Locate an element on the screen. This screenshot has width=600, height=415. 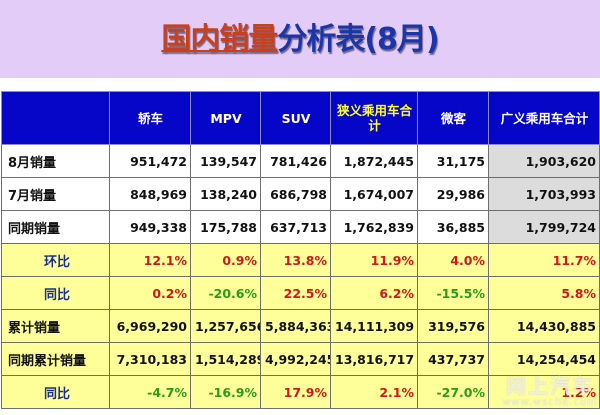
cell: 781,426 is located at coordinates (295, 161).